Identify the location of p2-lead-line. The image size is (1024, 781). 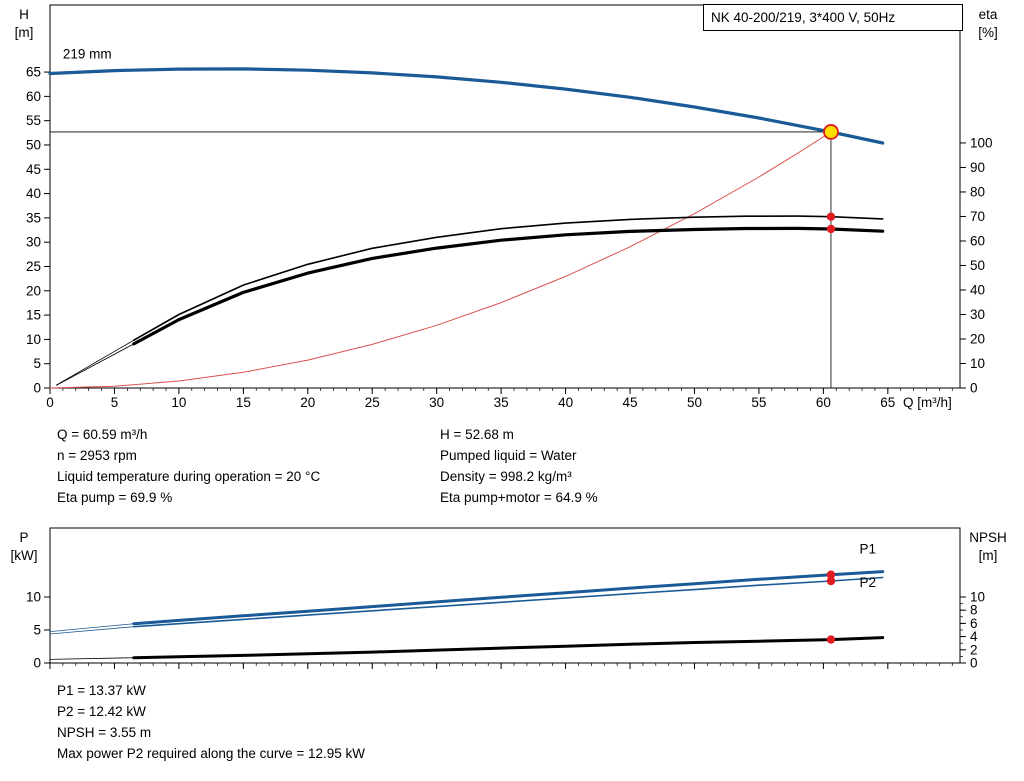
(92, 630).